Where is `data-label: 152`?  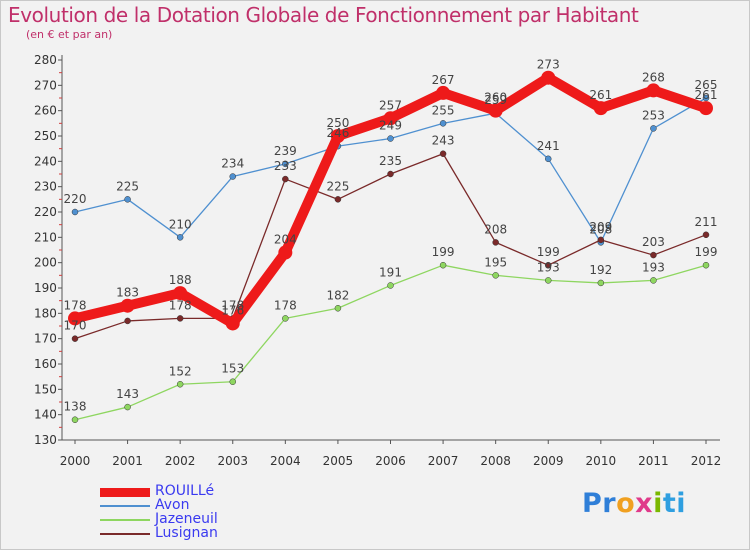
data-label: 152 is located at coordinates (180, 371).